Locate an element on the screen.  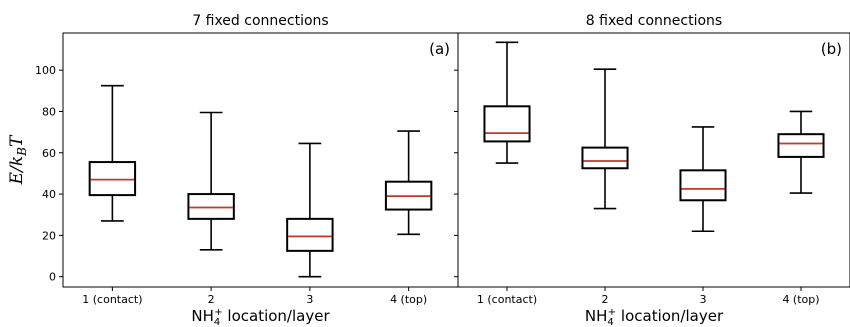
y-tick-label: 0 is located at coordinates (52, 277).